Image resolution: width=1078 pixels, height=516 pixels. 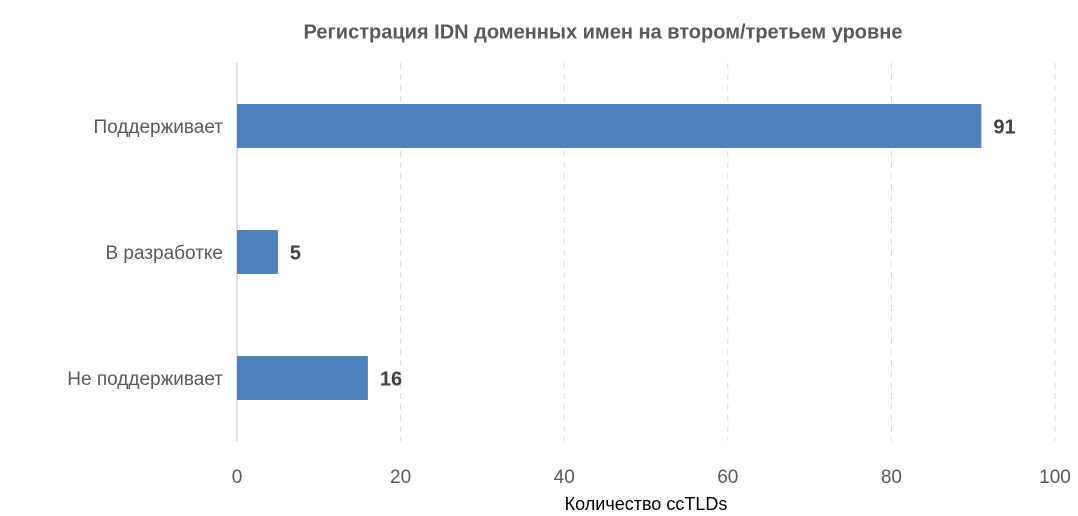 I want to click on x-tick-label: 20, so click(x=400, y=477).